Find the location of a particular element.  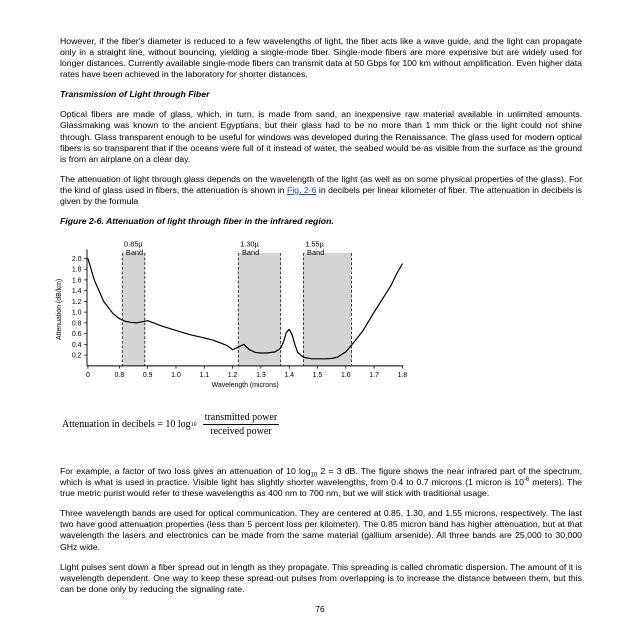

y-tick-label: 1.8 is located at coordinates (77, 270).